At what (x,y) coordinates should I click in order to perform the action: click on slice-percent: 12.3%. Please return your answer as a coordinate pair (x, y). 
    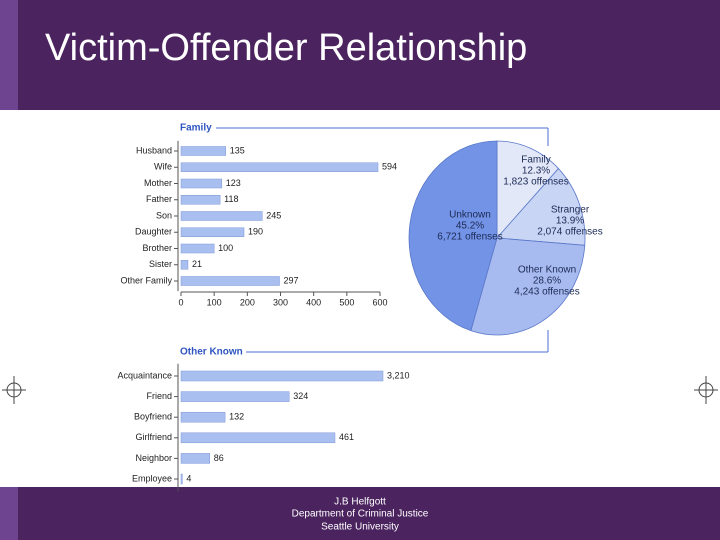
    Looking at the image, I should click on (536, 171).